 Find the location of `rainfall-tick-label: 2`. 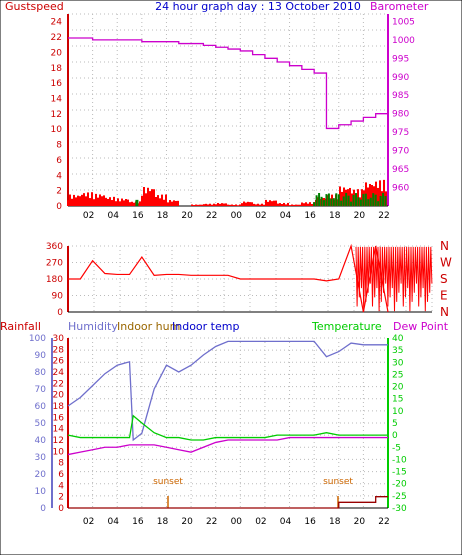

rainfall-tick-label: 2 is located at coordinates (61, 498).